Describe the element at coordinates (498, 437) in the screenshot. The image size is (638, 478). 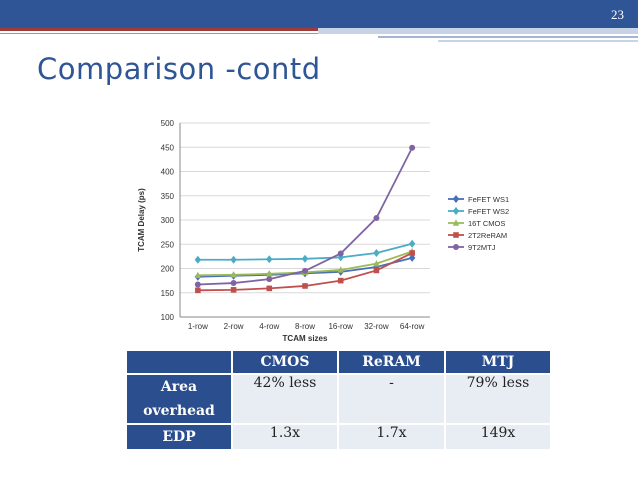
I see `cell-edp-mtj: 149x` at that location.